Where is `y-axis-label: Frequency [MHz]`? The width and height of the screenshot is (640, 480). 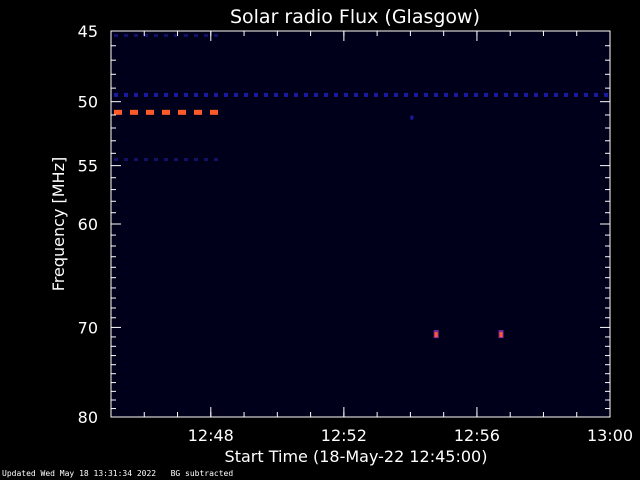 y-axis-label: Frequency [MHz] is located at coordinates (58, 224).